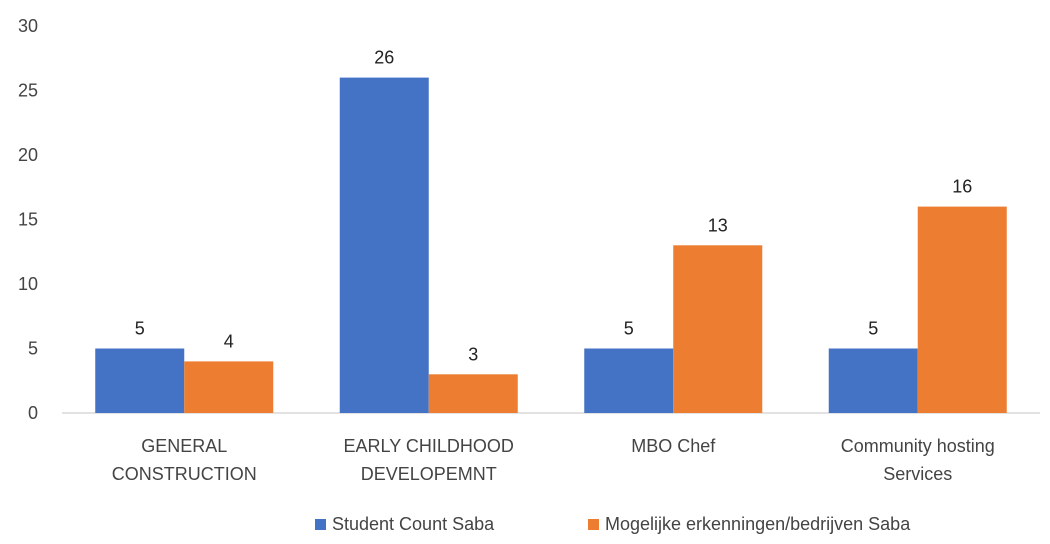 The image size is (1050, 544). Describe the element at coordinates (28, 155) in the screenshot. I see `y-tick-label: 20` at that location.